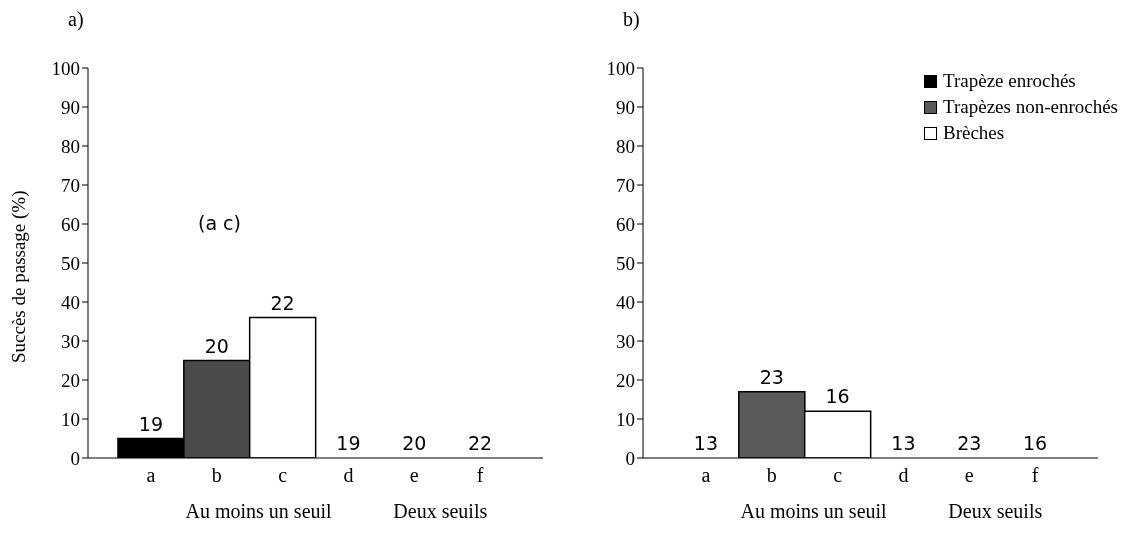  What do you see at coordinates (76, 19) in the screenshot?
I see `chart-title: a)` at bounding box center [76, 19].